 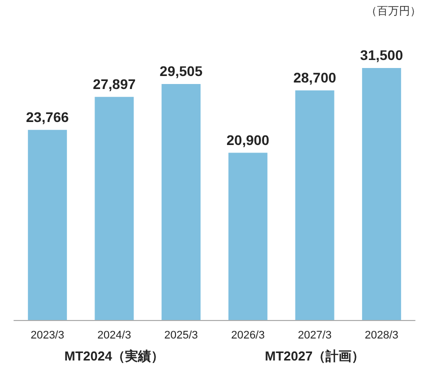 What do you see at coordinates (315, 336) in the screenshot?
I see `x-tick-label: 2027/3` at bounding box center [315, 336].